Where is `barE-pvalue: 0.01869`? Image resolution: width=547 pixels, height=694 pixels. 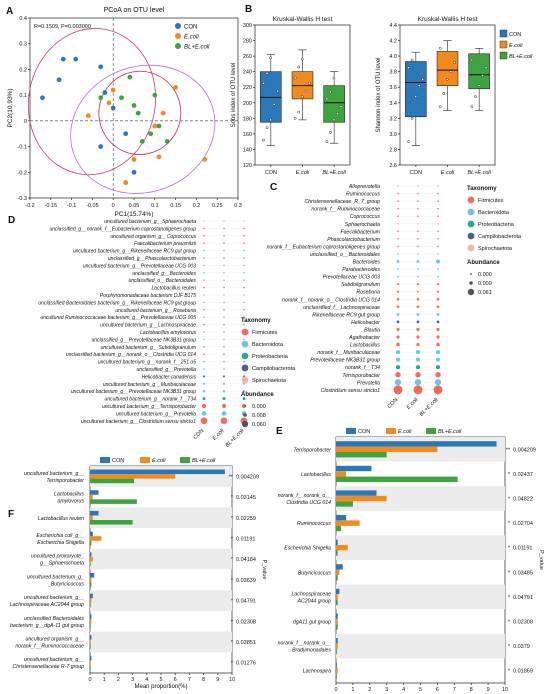 barE-pvalue: 0.01869 is located at coordinates (523, 672).